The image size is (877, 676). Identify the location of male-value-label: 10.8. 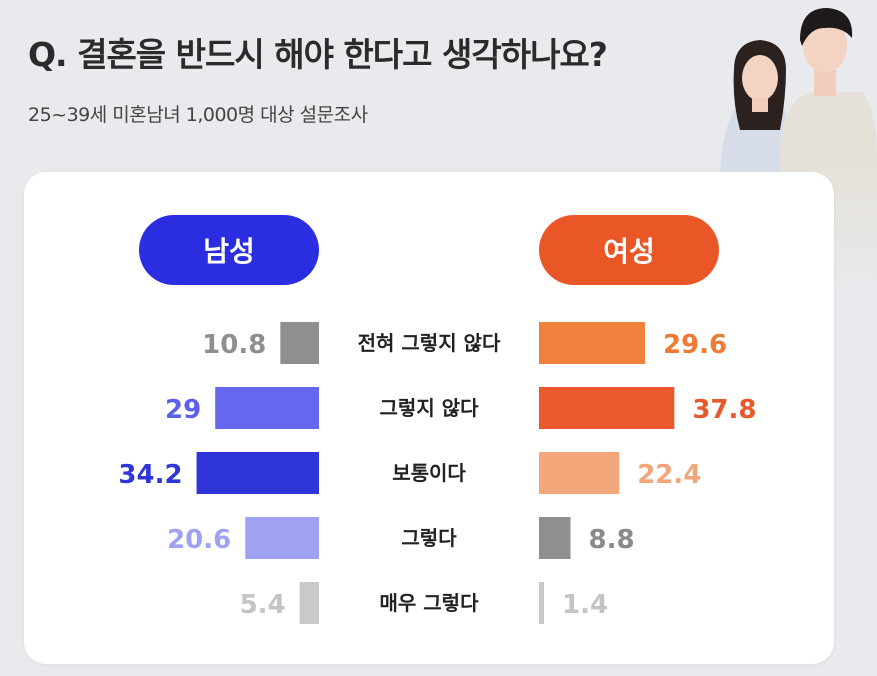
(234, 345).